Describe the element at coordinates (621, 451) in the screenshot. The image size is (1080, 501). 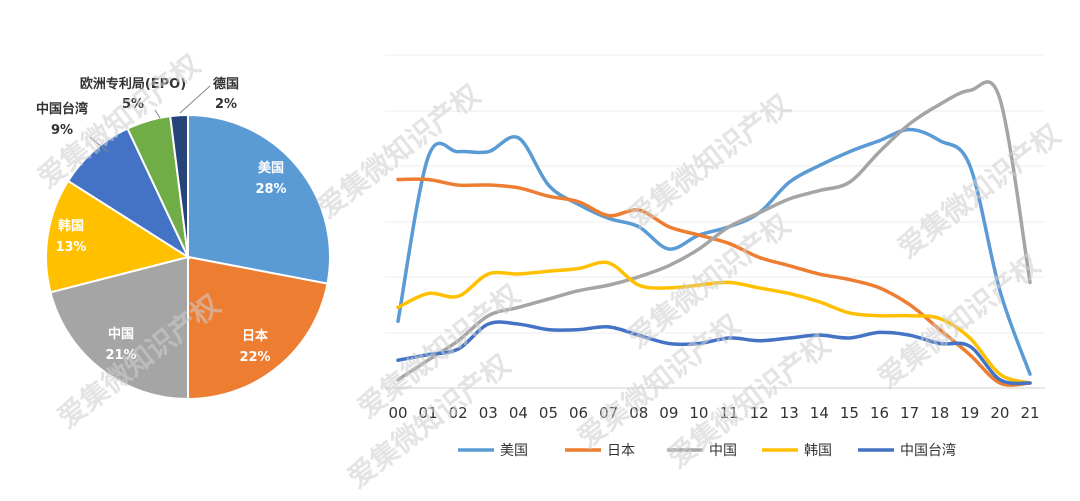
I see `legend-label: 日本` at that location.